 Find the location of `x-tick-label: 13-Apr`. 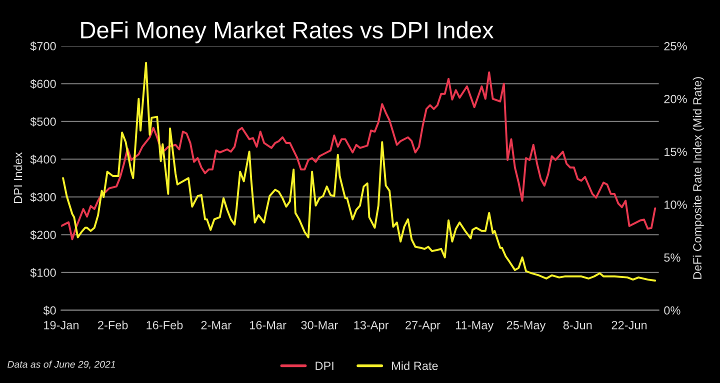

x-tick-label: 13-Apr is located at coordinates (371, 326).